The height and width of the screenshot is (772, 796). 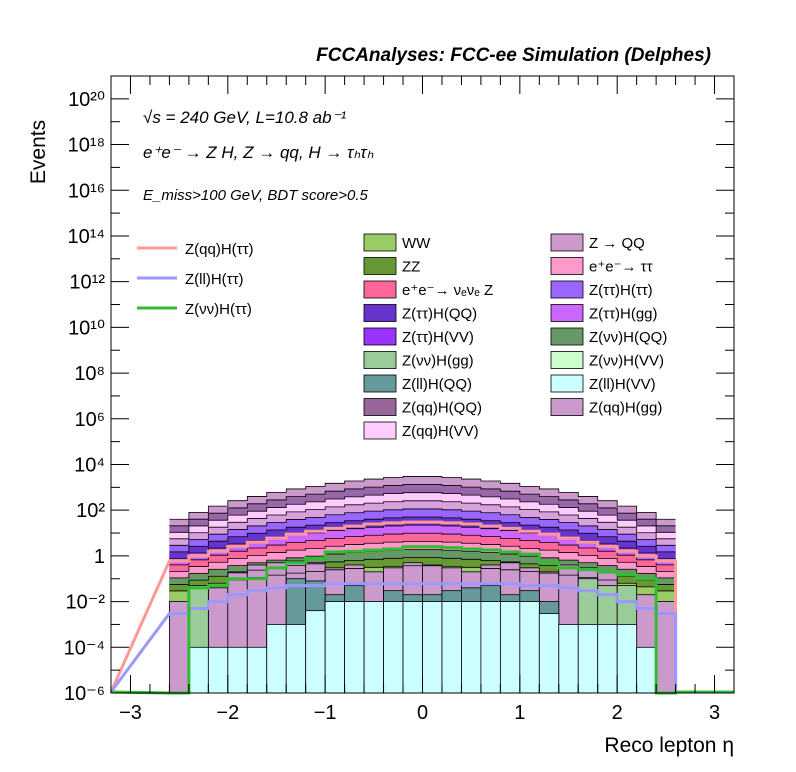 What do you see at coordinates (227, 713) in the screenshot?
I see `x-tick-label: −2` at bounding box center [227, 713].